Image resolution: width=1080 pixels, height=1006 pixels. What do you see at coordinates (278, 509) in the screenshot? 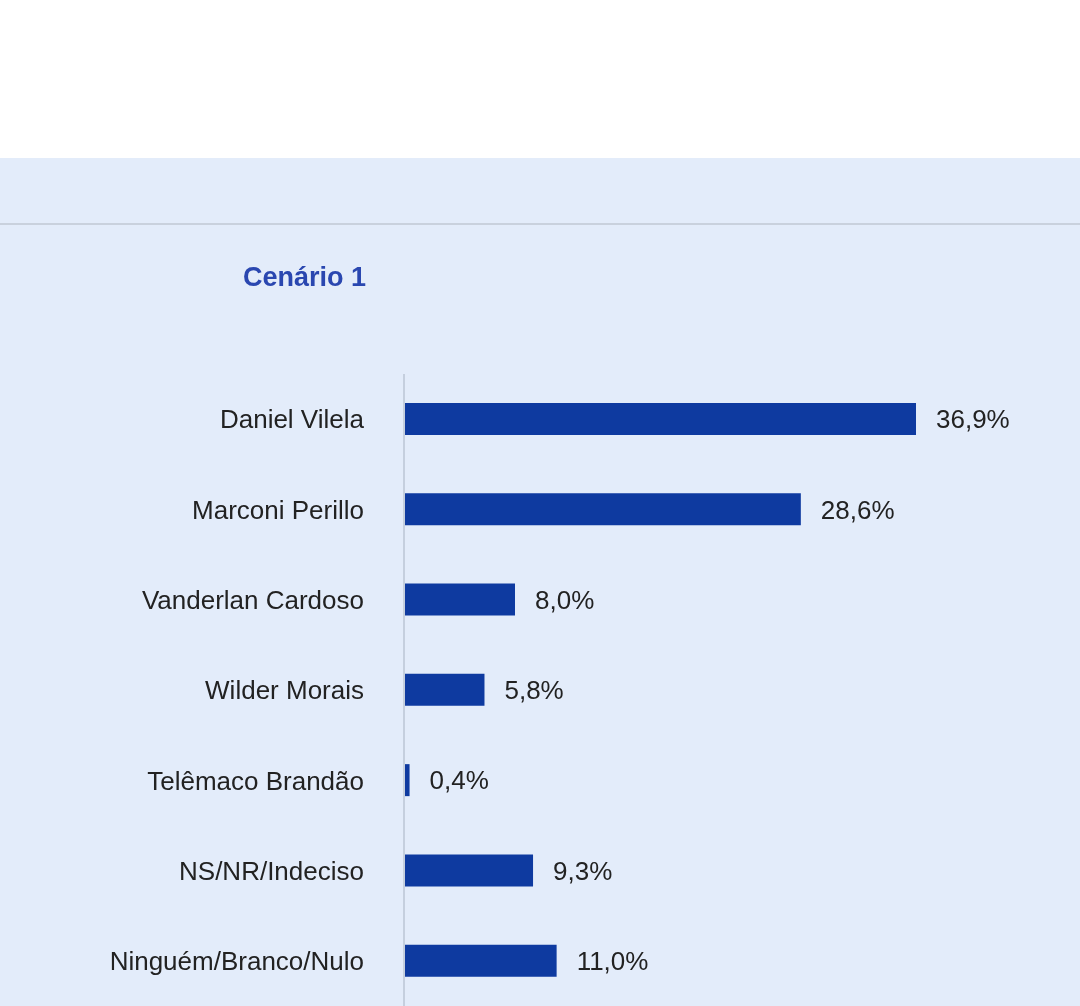
I see `y-tick-label: Marconi Perillo` at bounding box center [278, 509].